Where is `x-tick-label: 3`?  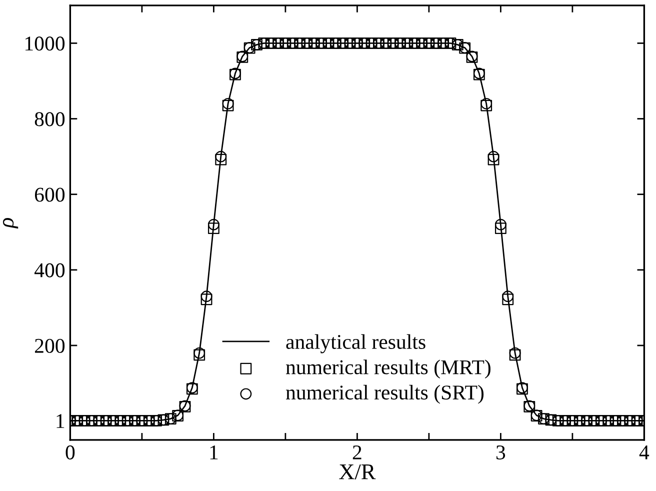
x-tick-label: 3 is located at coordinates (501, 452).